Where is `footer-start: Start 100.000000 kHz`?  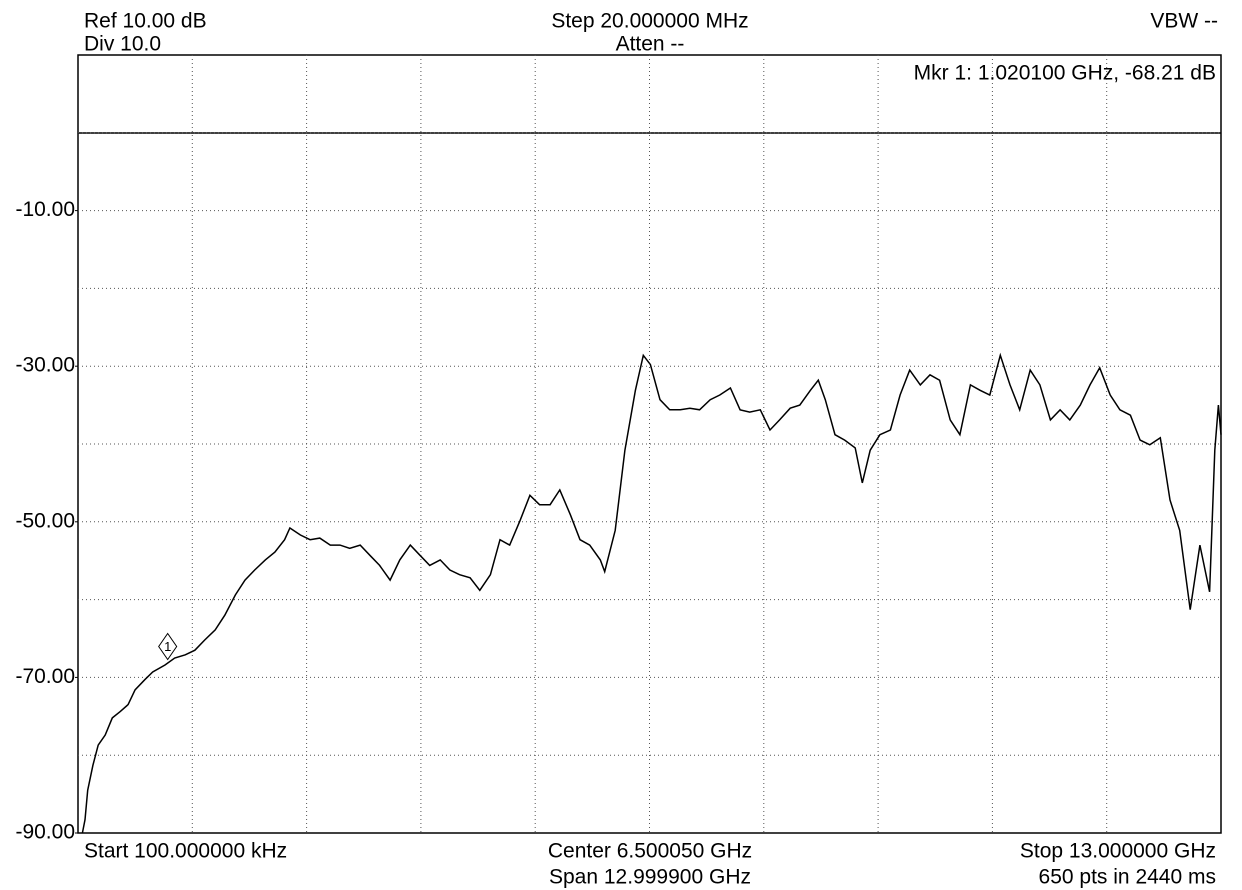
footer-start: Start 100.000000 kHz is located at coordinates (185, 851).